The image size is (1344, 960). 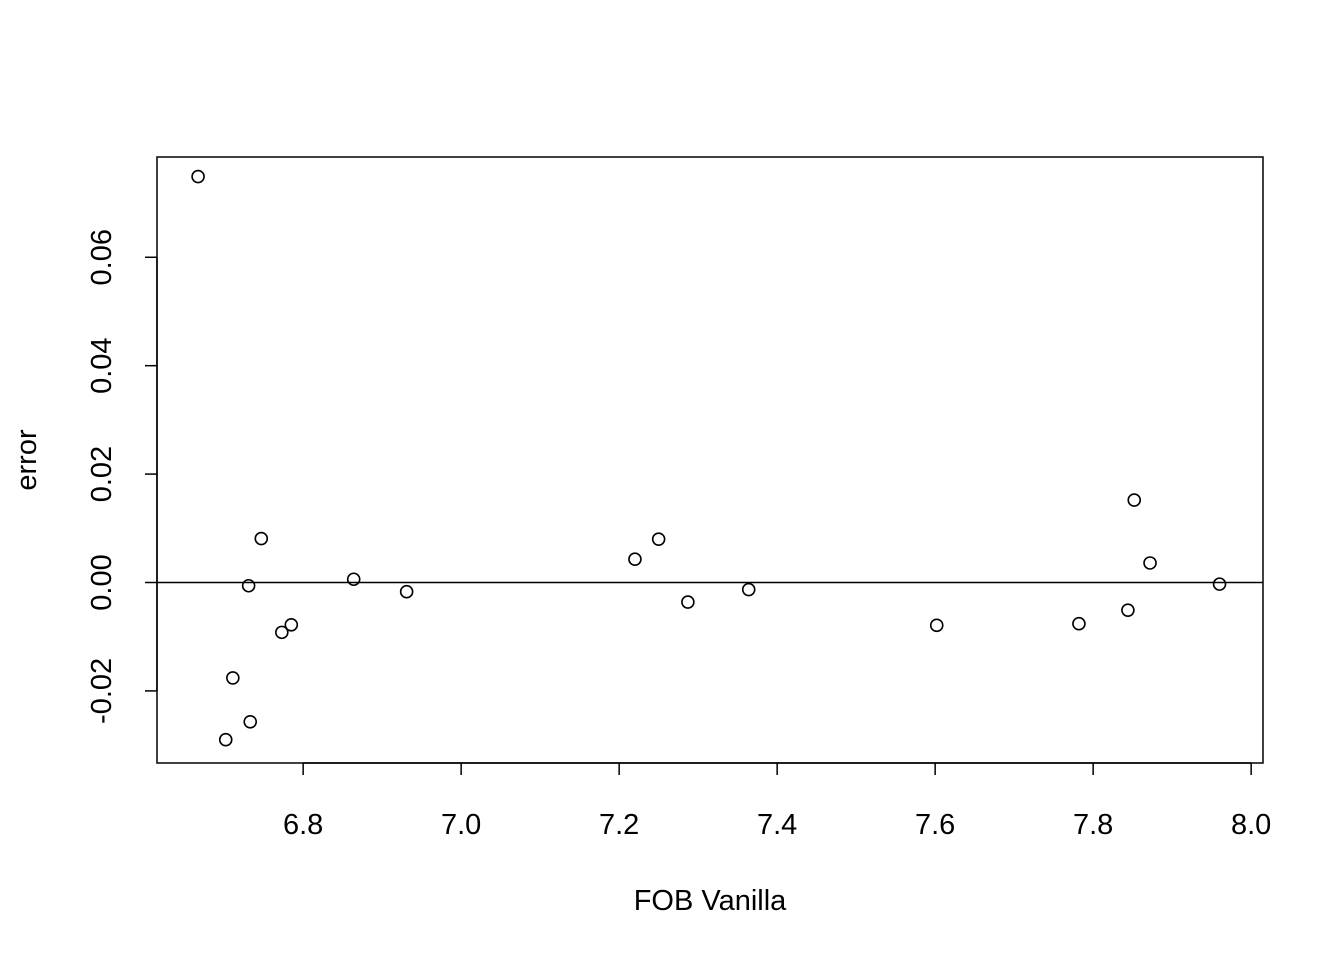 What do you see at coordinates (27, 460) in the screenshot?
I see `y-axis-label: error` at bounding box center [27, 460].